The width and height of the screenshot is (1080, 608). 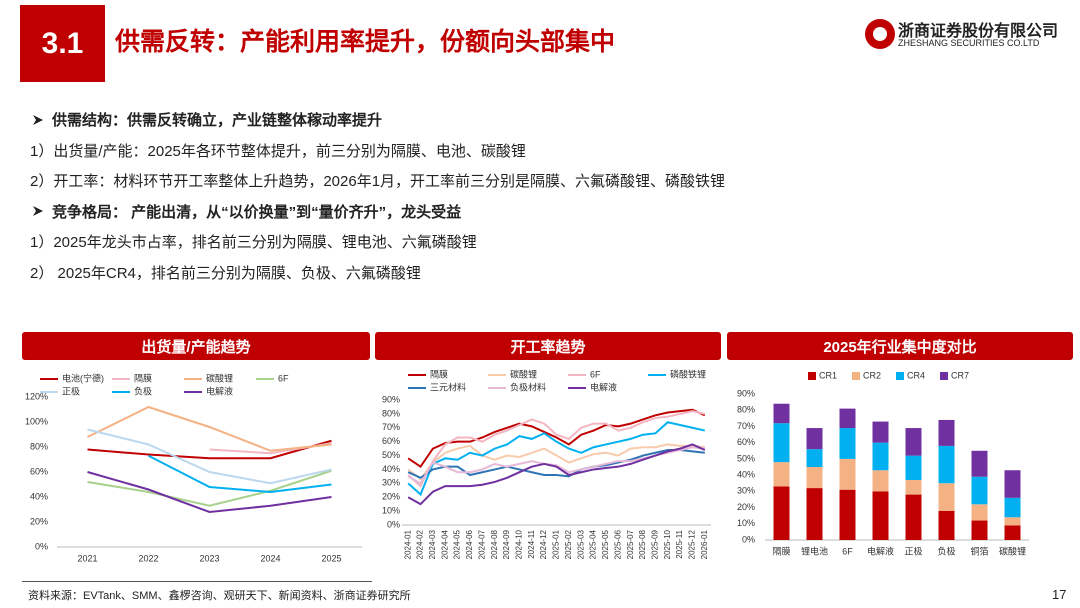 I want to click on bullet-text: 1）2025年龙头市占率，排名前三分别为隔膜、锂电池、六氟磷酸锂, so click(x=253, y=242).